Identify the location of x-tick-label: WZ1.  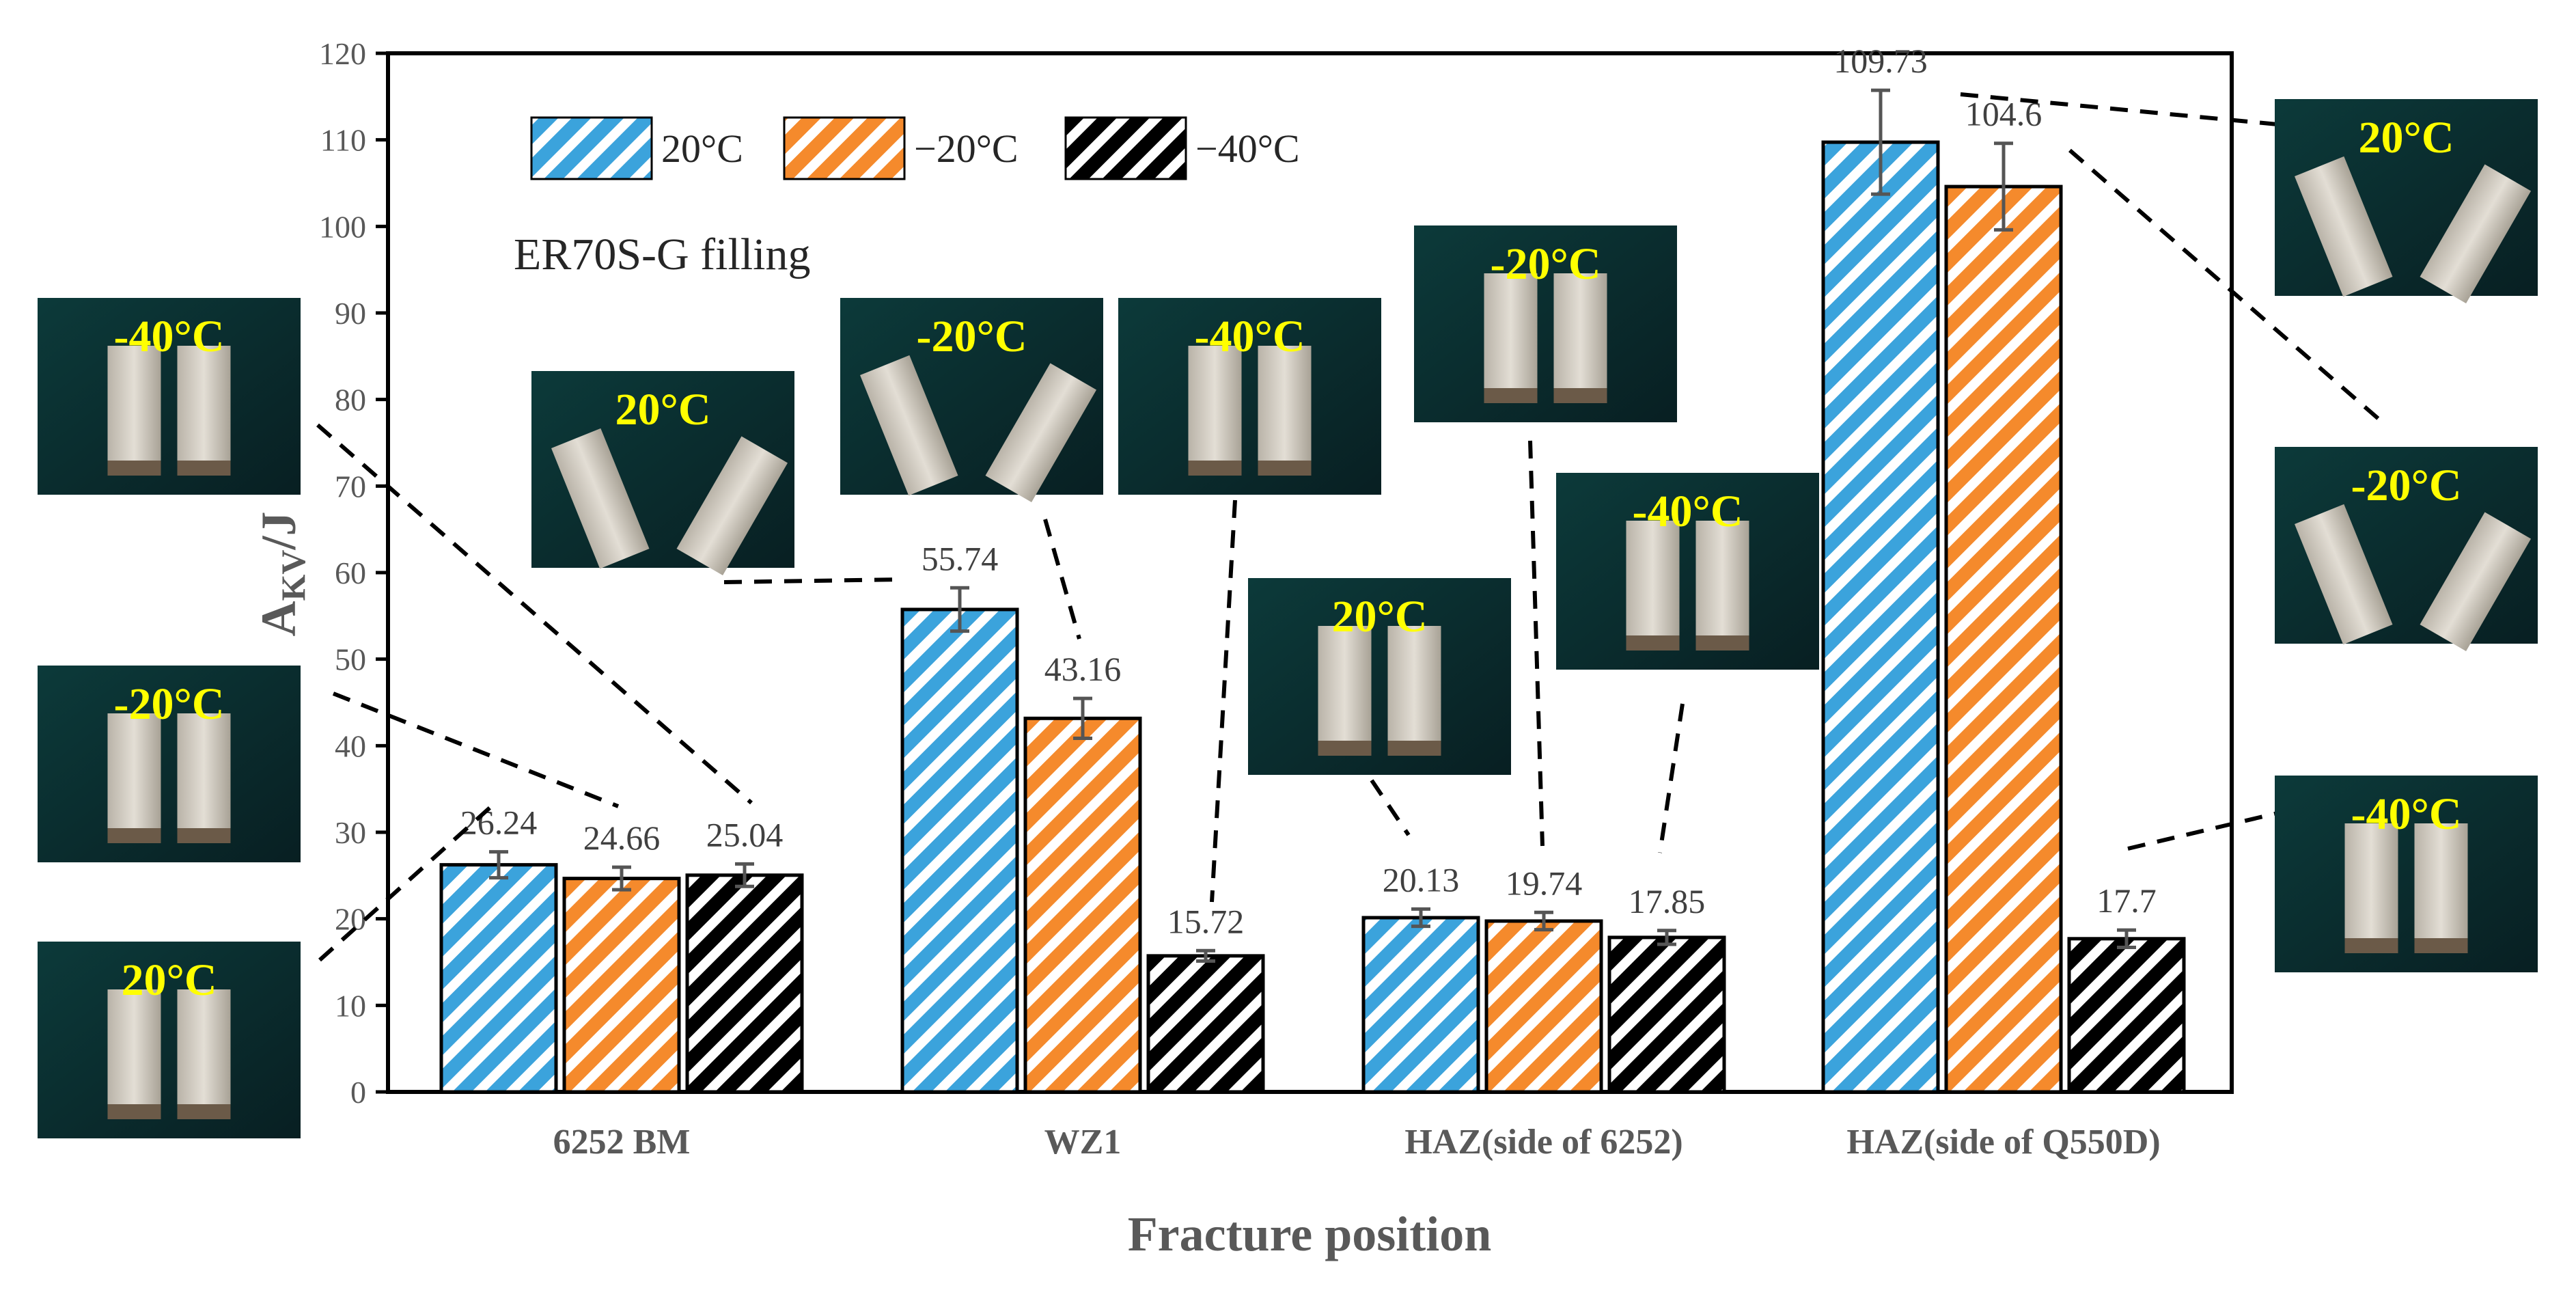
(1083, 1142).